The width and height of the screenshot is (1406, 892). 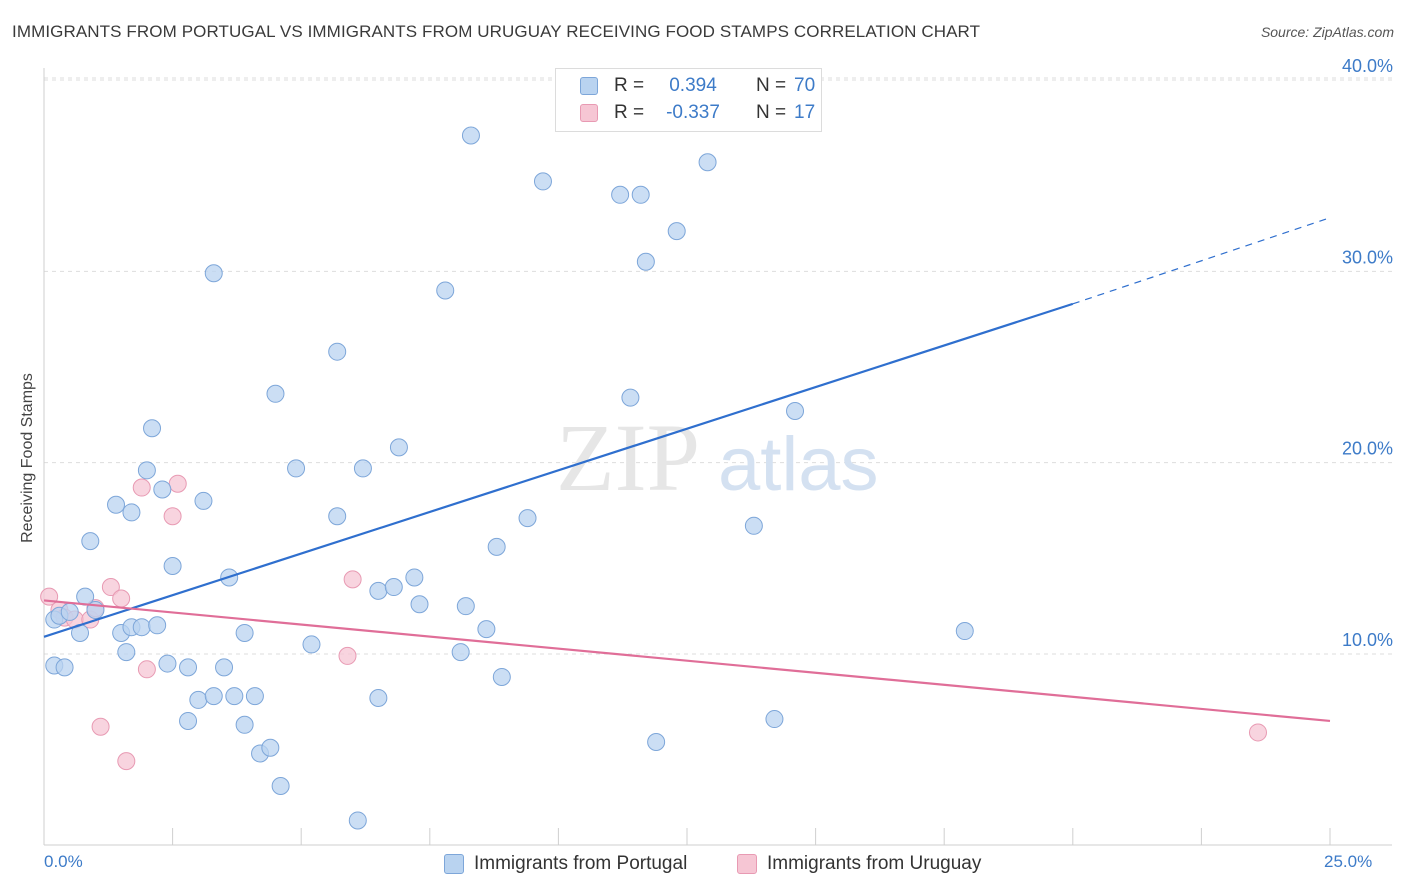 I want to click on legend-uruguay-swatch, so click(x=747, y=864).